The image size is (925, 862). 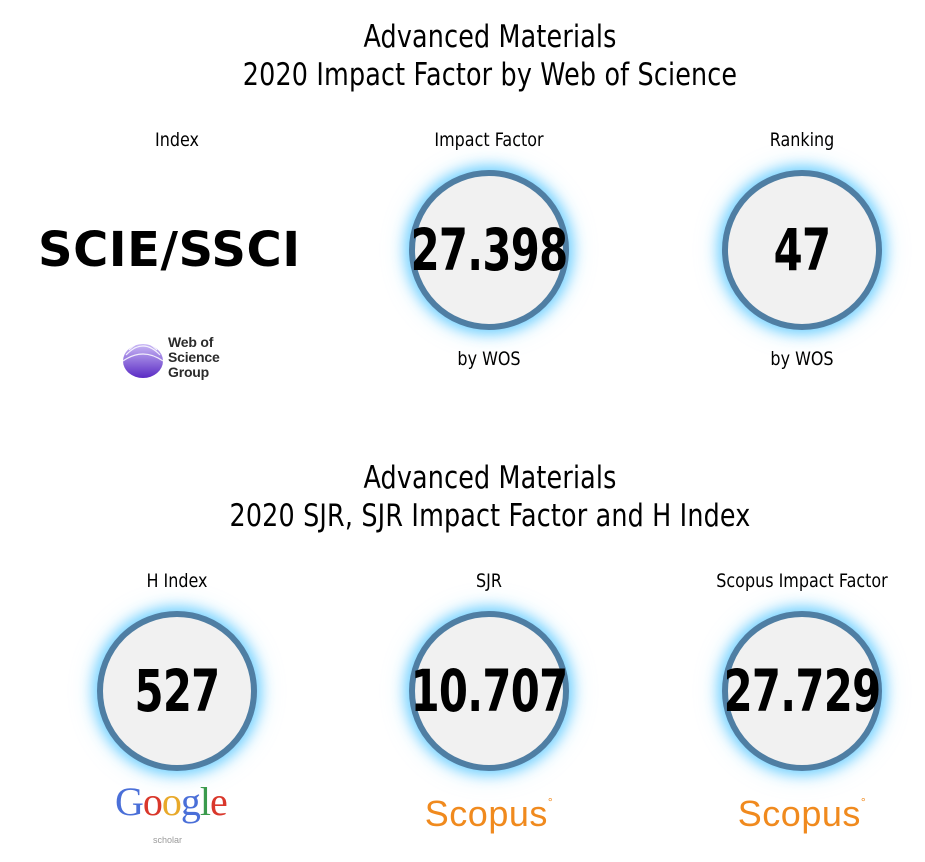 What do you see at coordinates (143, 358) in the screenshot?
I see `wos-sphere-icon` at bounding box center [143, 358].